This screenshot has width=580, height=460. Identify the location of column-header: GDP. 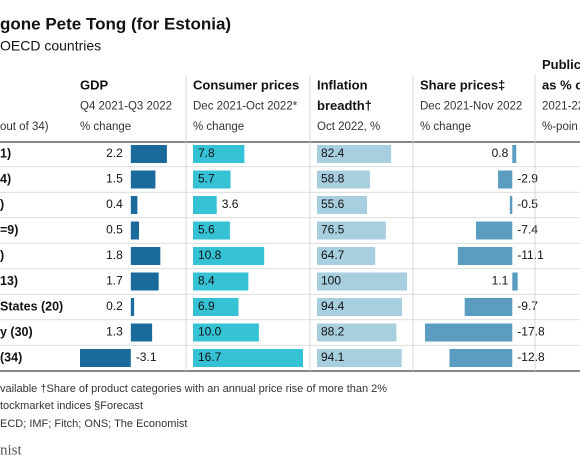
(94, 84).